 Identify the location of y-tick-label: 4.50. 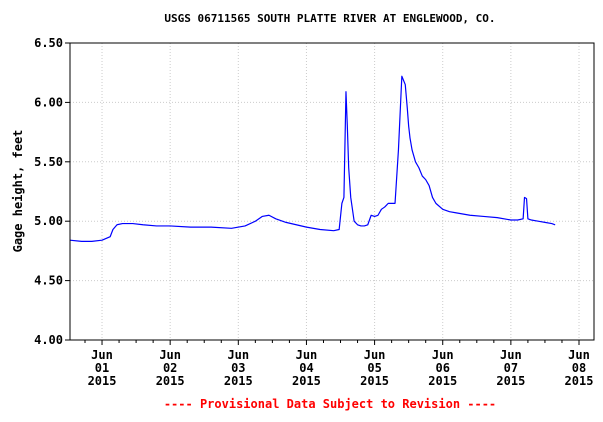
(48, 281).